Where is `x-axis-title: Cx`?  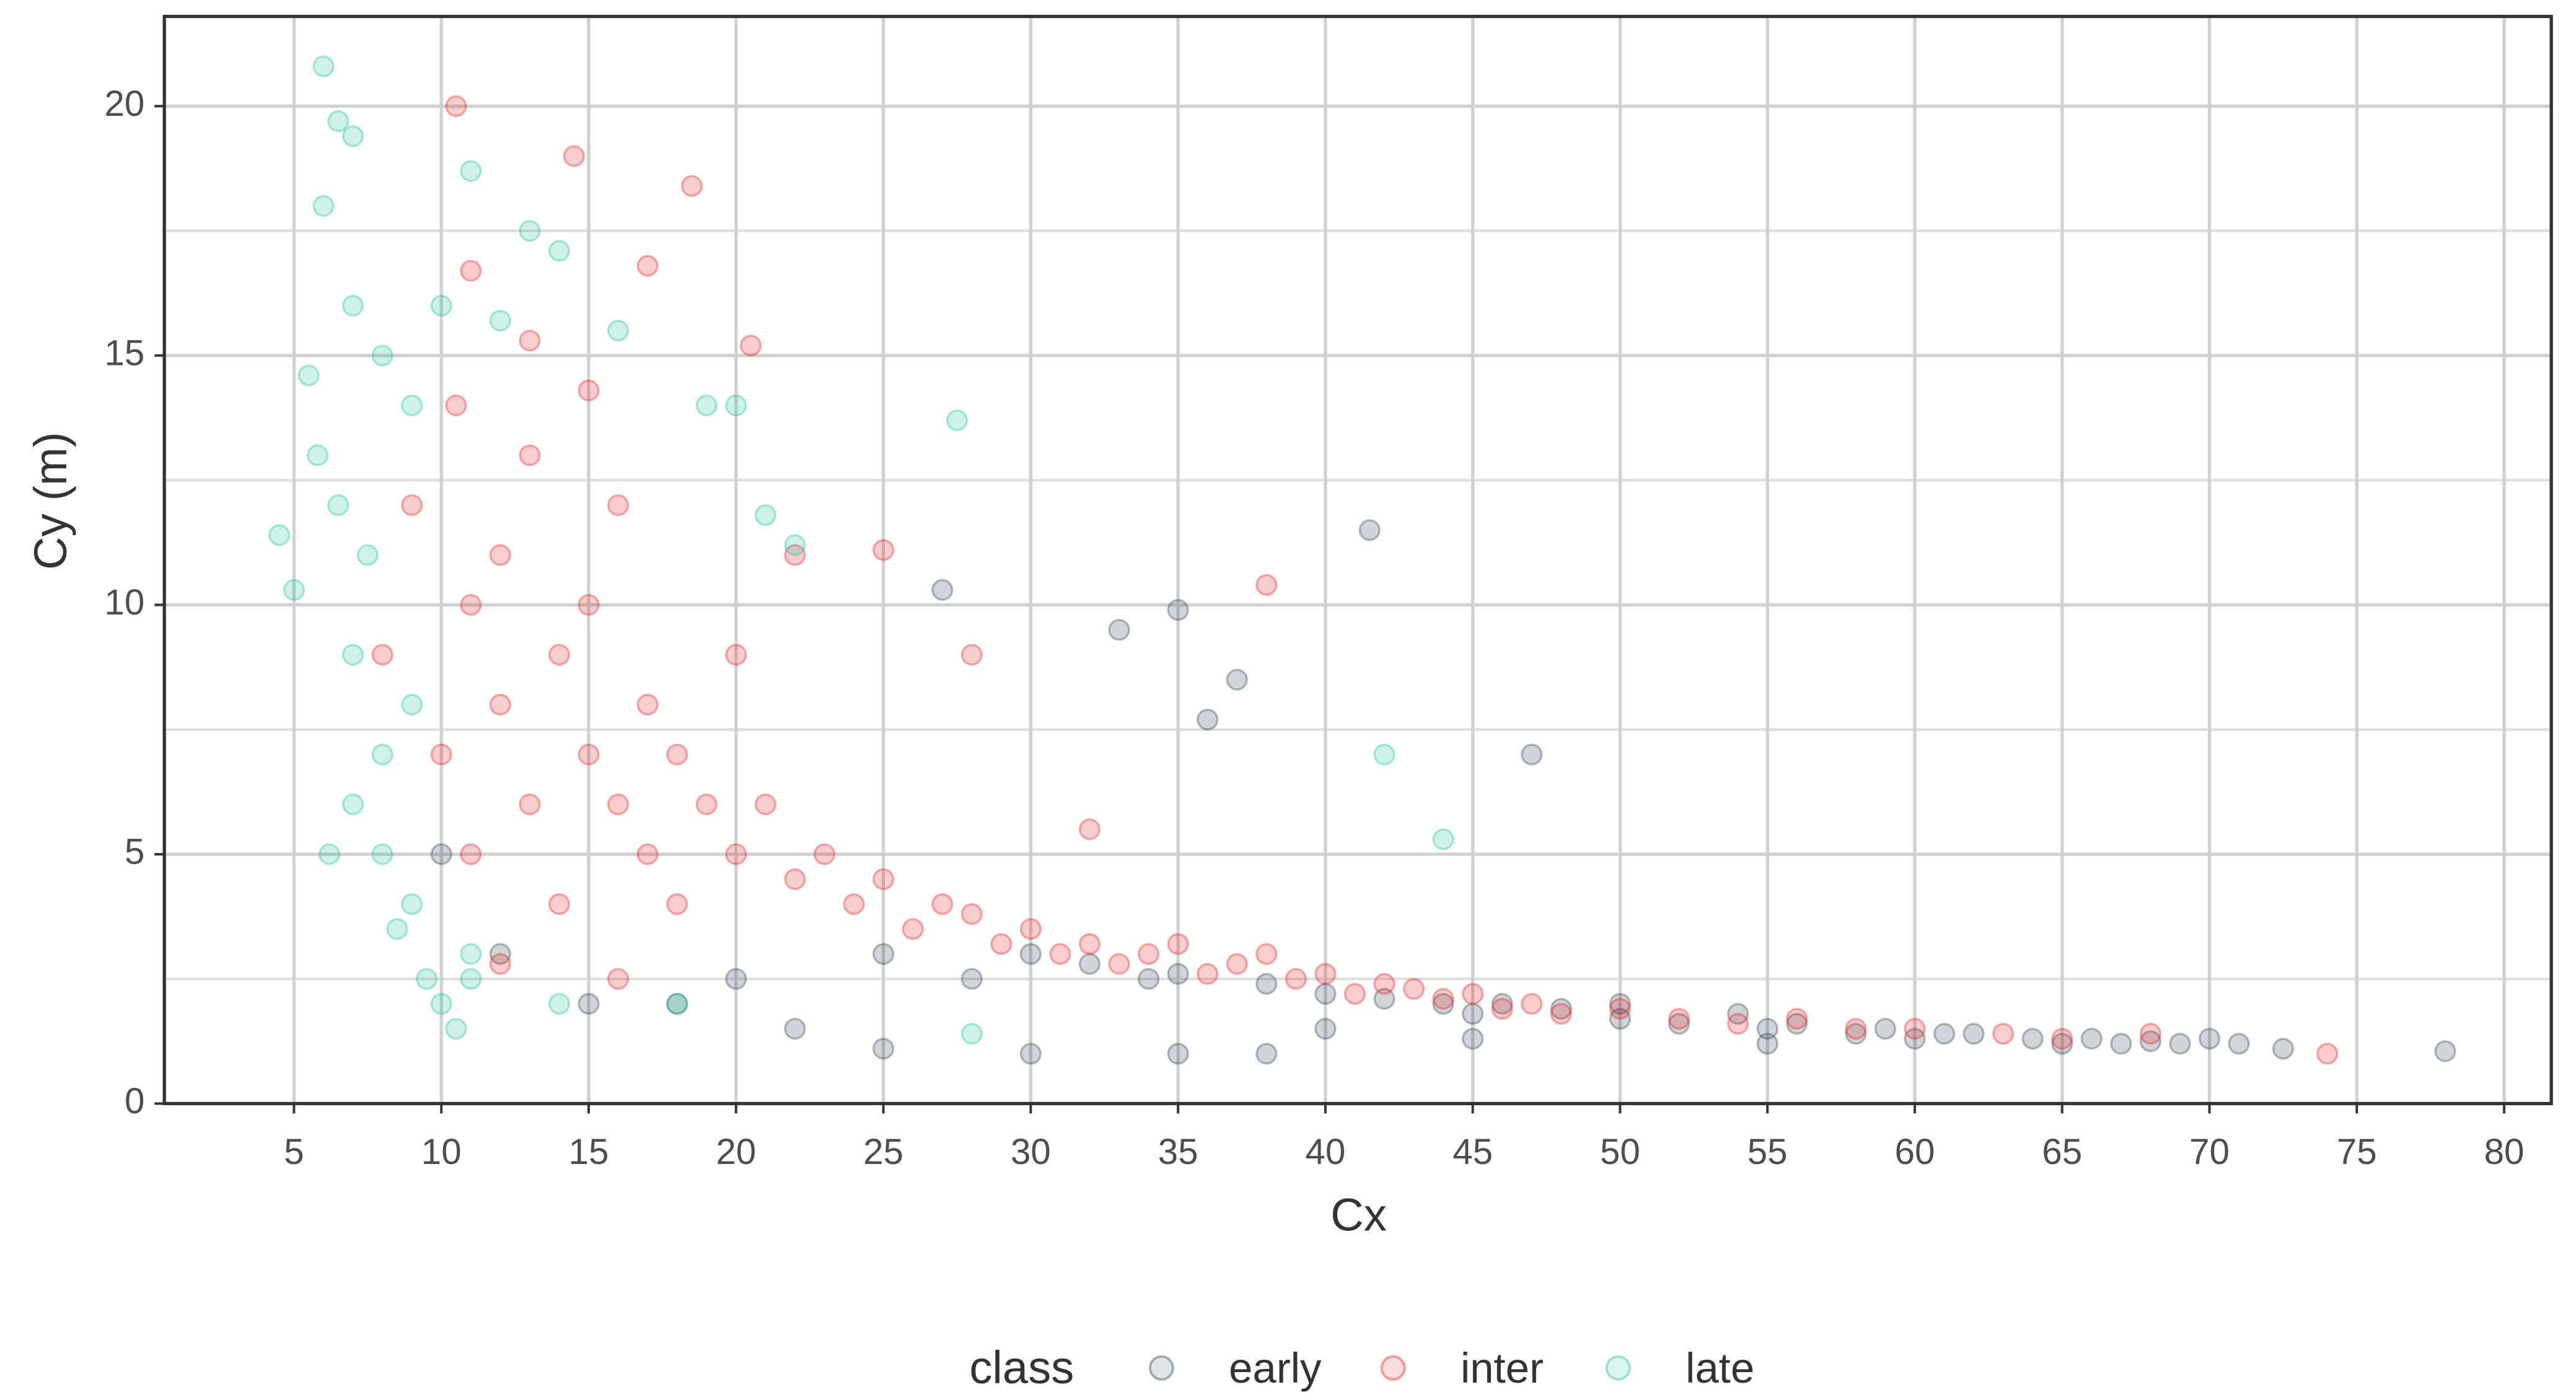
x-axis-title: Cx is located at coordinates (1358, 1215).